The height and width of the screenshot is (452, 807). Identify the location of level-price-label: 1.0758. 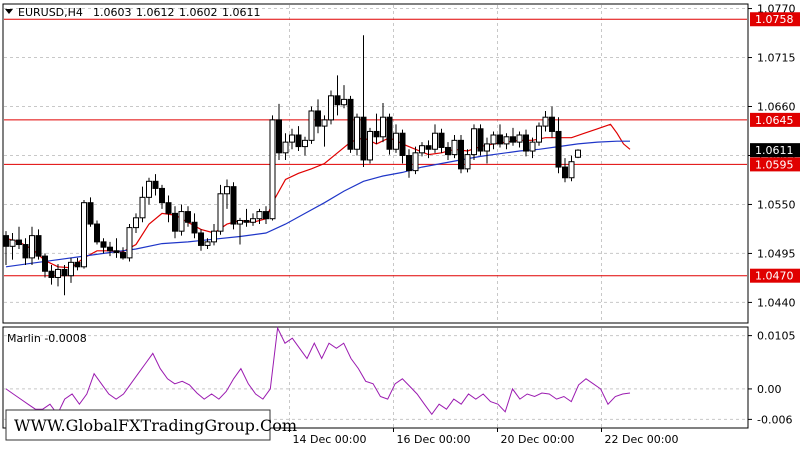
(774, 19).